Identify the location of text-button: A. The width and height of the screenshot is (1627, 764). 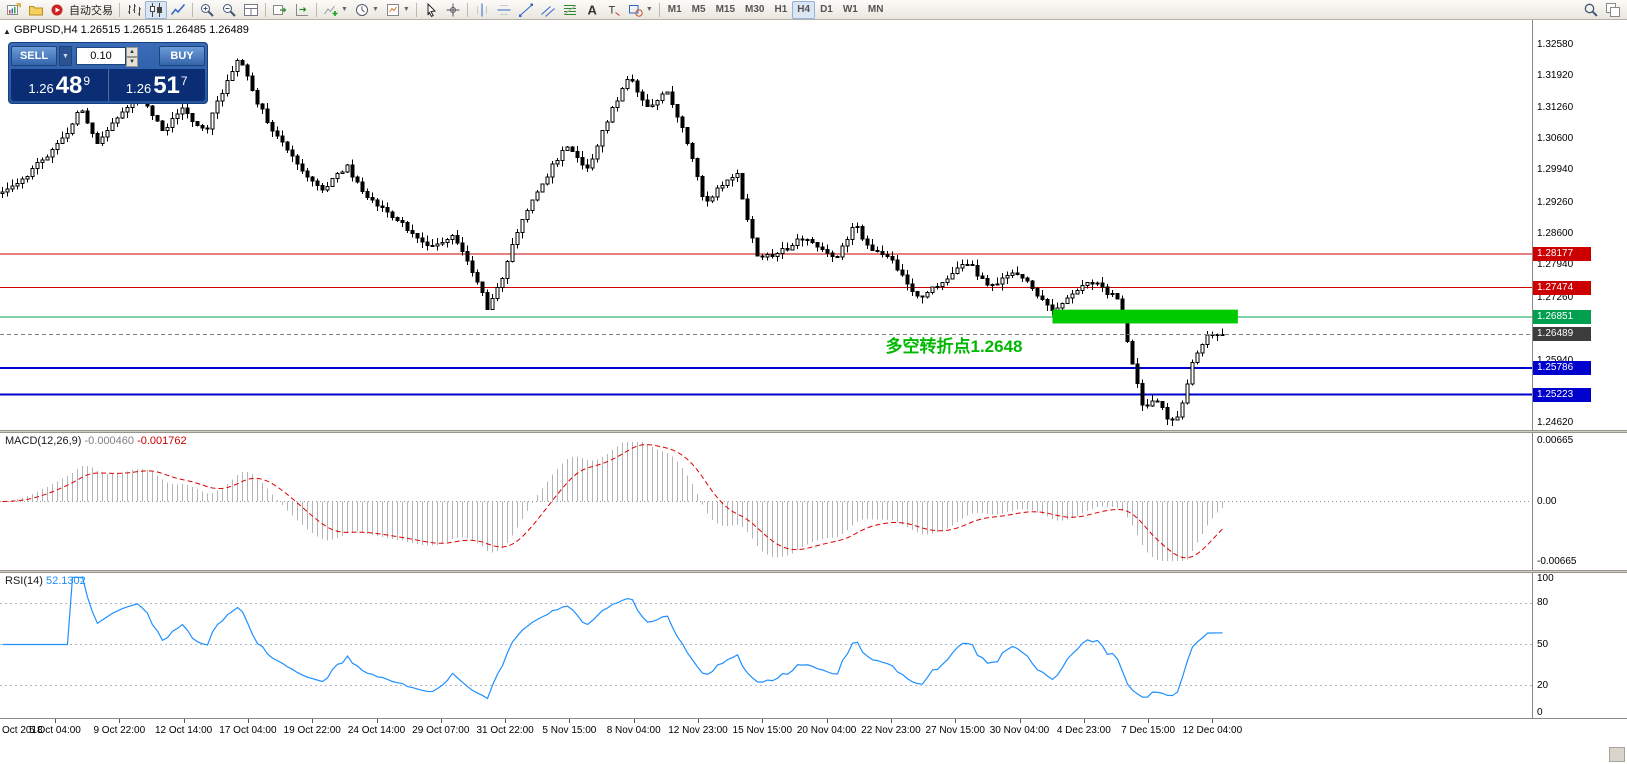
(592, 10).